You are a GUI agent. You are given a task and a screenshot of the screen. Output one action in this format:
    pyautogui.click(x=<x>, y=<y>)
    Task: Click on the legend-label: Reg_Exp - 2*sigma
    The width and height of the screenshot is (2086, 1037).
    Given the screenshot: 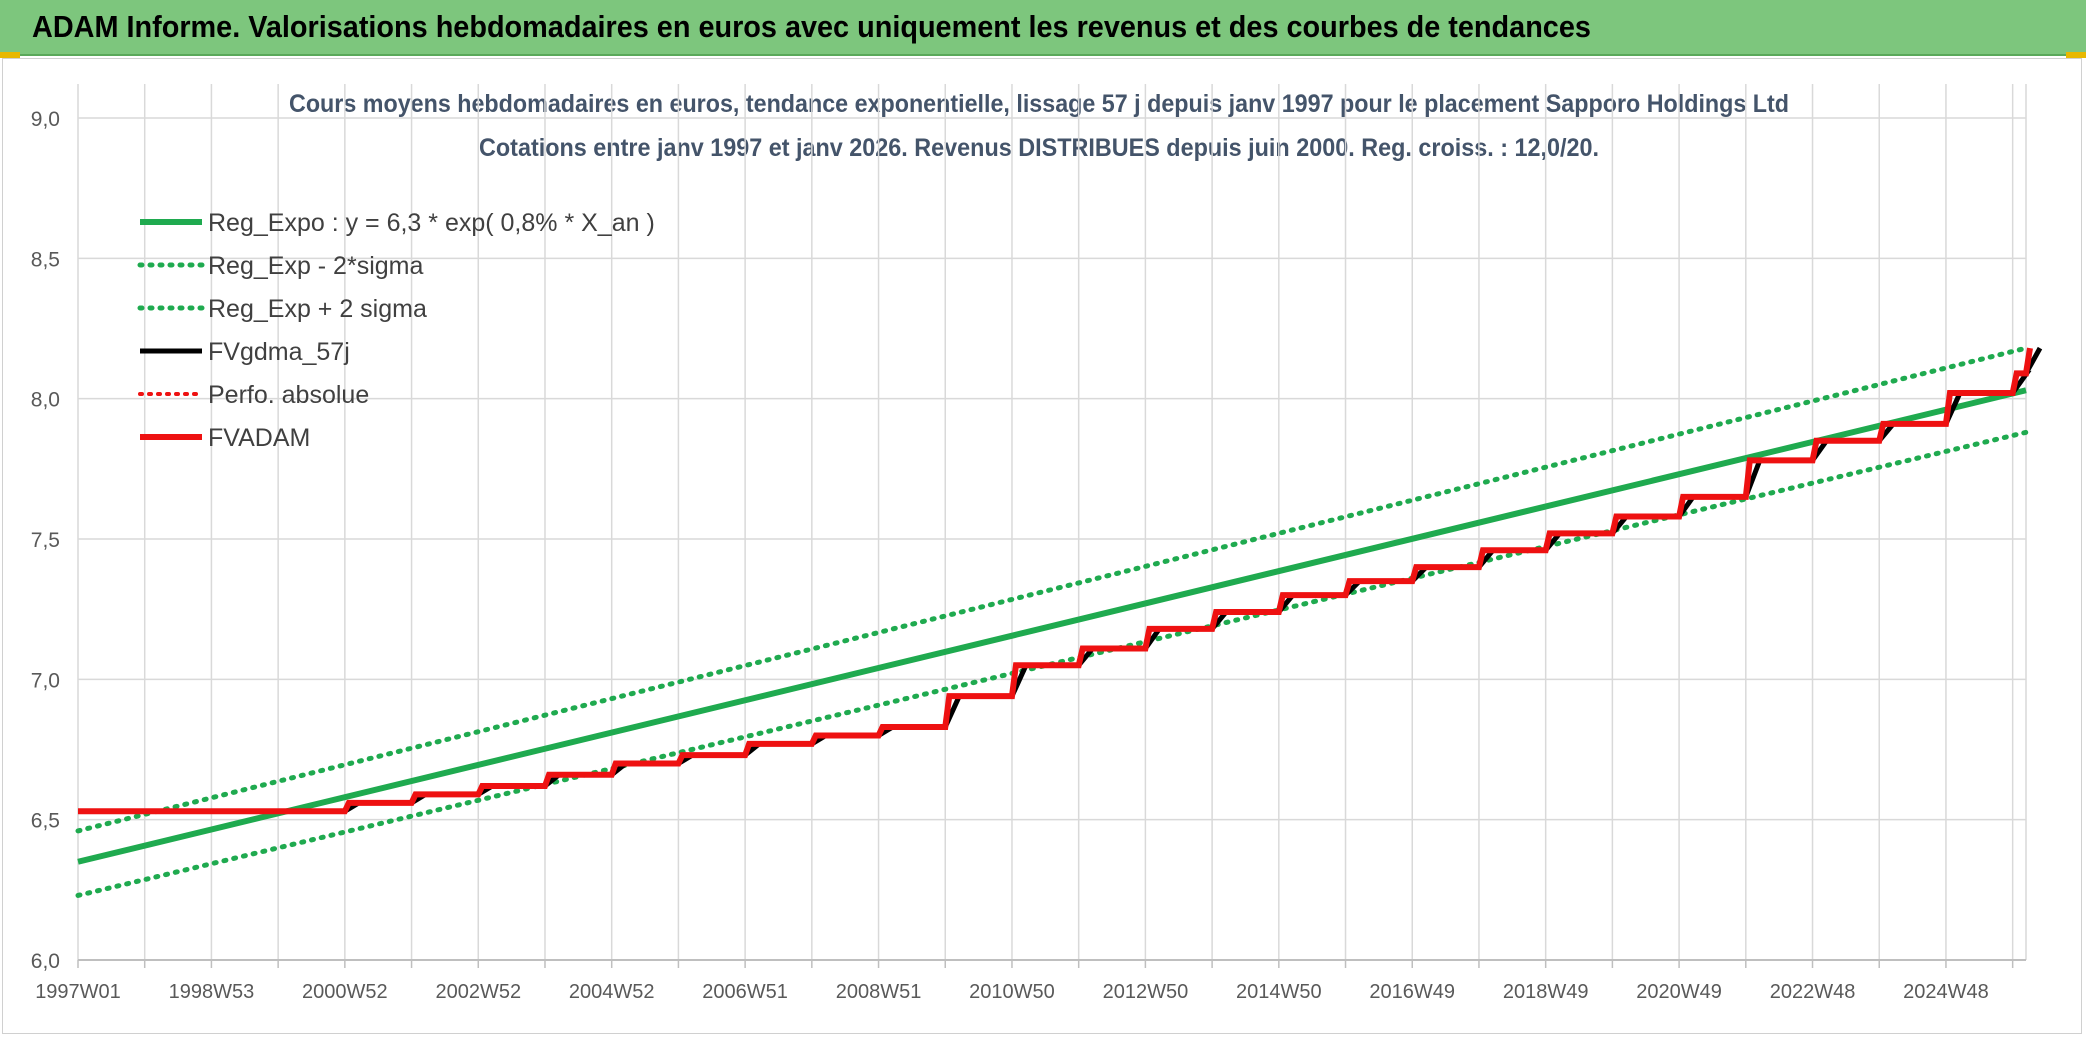 What is the action you would take?
    pyautogui.click(x=315, y=266)
    